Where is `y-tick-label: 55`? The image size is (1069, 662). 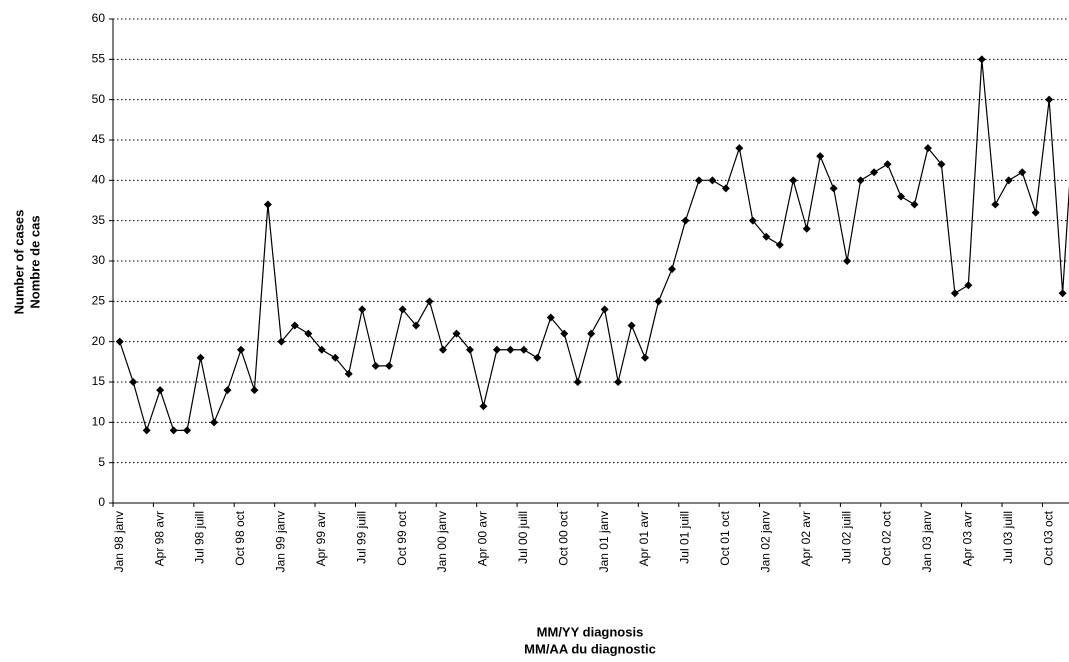
y-tick-label: 55 is located at coordinates (99, 59).